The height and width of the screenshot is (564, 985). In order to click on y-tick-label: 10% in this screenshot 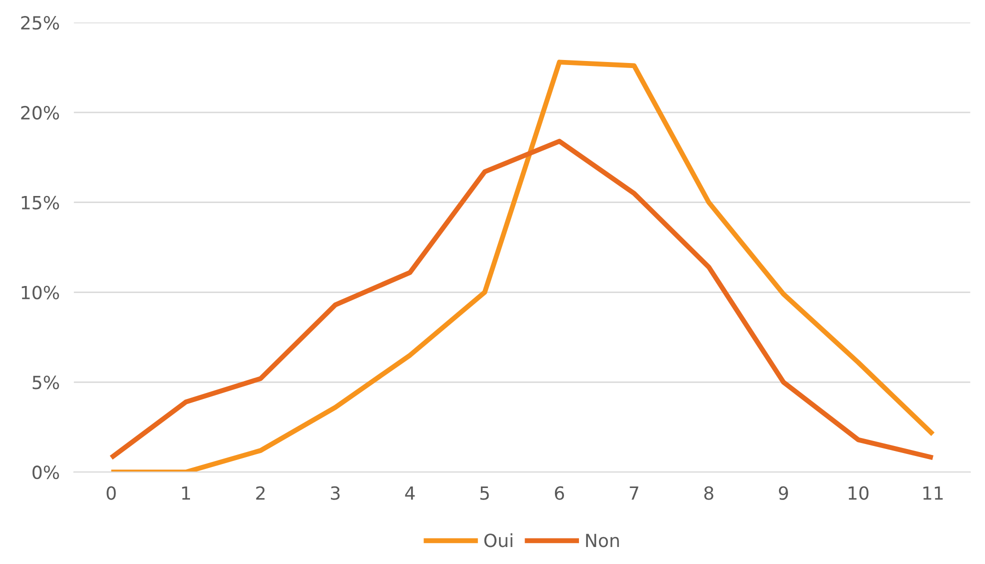, I will do `click(40, 293)`.